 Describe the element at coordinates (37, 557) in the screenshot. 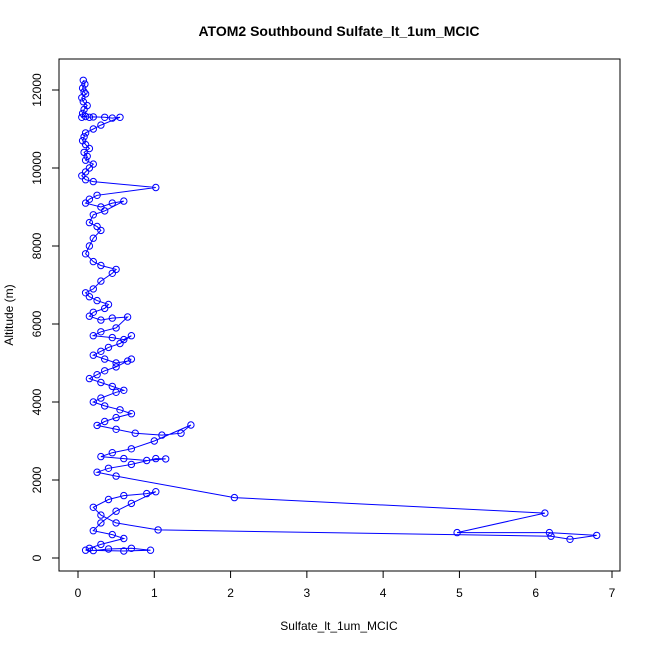

I see `y-tick-label: 0` at that location.